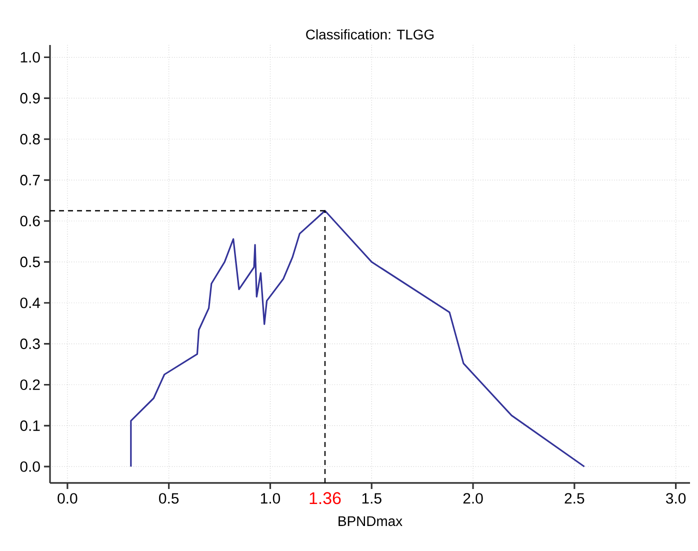 The height and width of the screenshot is (551, 698). I want to click on y-tick-label: 0.3, so click(30, 344).